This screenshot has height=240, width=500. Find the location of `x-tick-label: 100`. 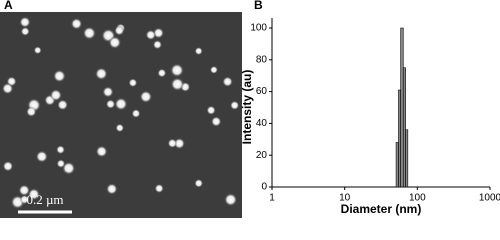

x-tick-label: 100 is located at coordinates (417, 198).